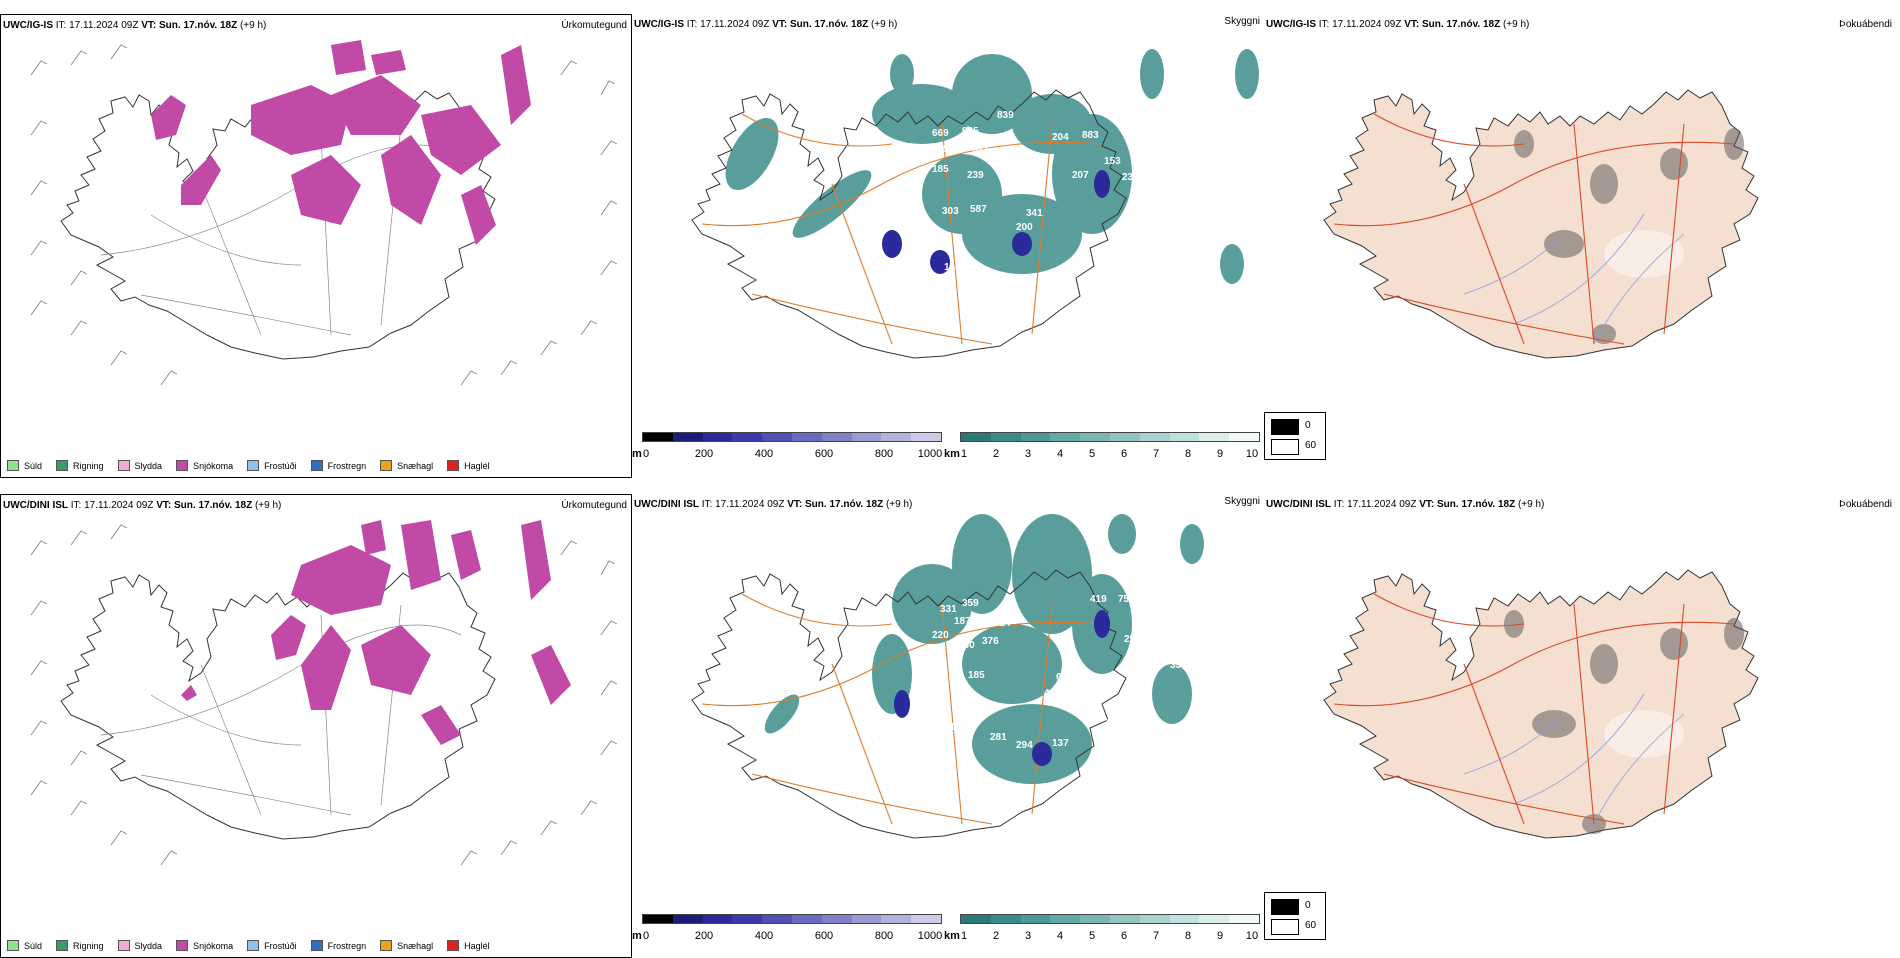 The image size is (1900, 958). Describe the element at coordinates (1103, 929) in the screenshot. I see `visibility-colorbar-bottom: km 1 2 3 4 5 6 7 8 9 10` at that location.